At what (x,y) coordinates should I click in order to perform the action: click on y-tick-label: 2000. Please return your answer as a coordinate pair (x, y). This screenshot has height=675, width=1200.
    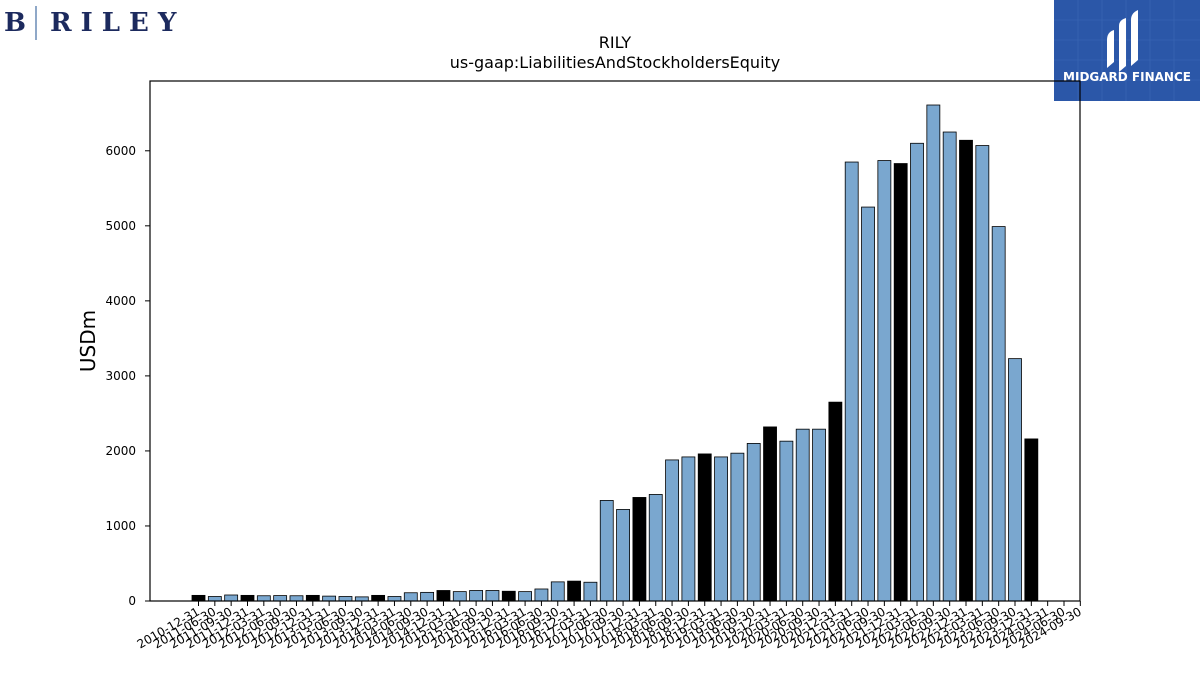
    Looking at the image, I should click on (120, 451).